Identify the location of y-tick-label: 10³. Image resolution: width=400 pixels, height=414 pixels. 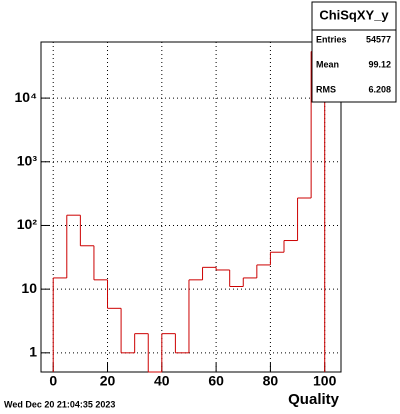
(27, 160).